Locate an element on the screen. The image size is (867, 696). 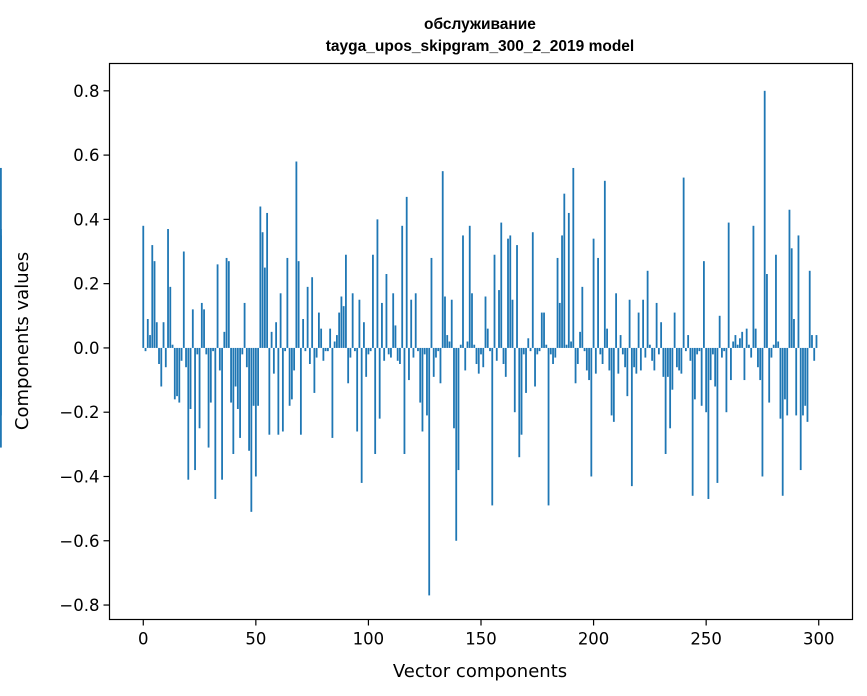
y-tick-label: −0.6 is located at coordinates (79, 541).